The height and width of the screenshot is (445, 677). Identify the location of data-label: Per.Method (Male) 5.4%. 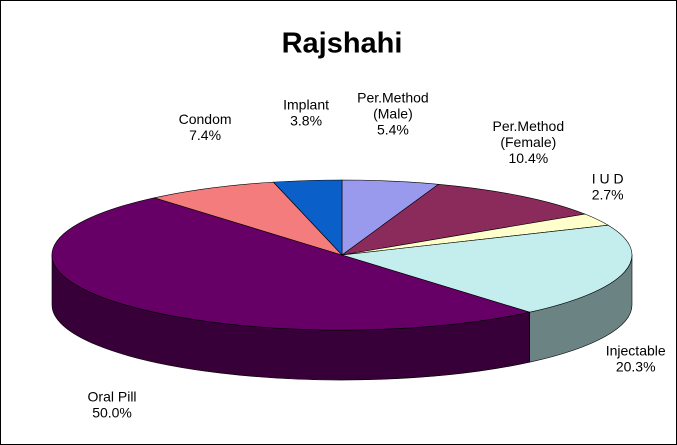
(393, 113).